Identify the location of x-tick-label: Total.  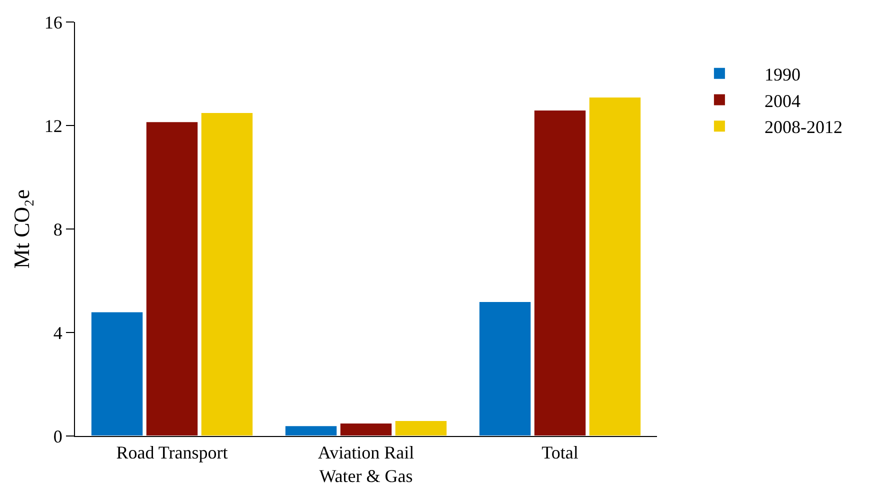
(560, 452).